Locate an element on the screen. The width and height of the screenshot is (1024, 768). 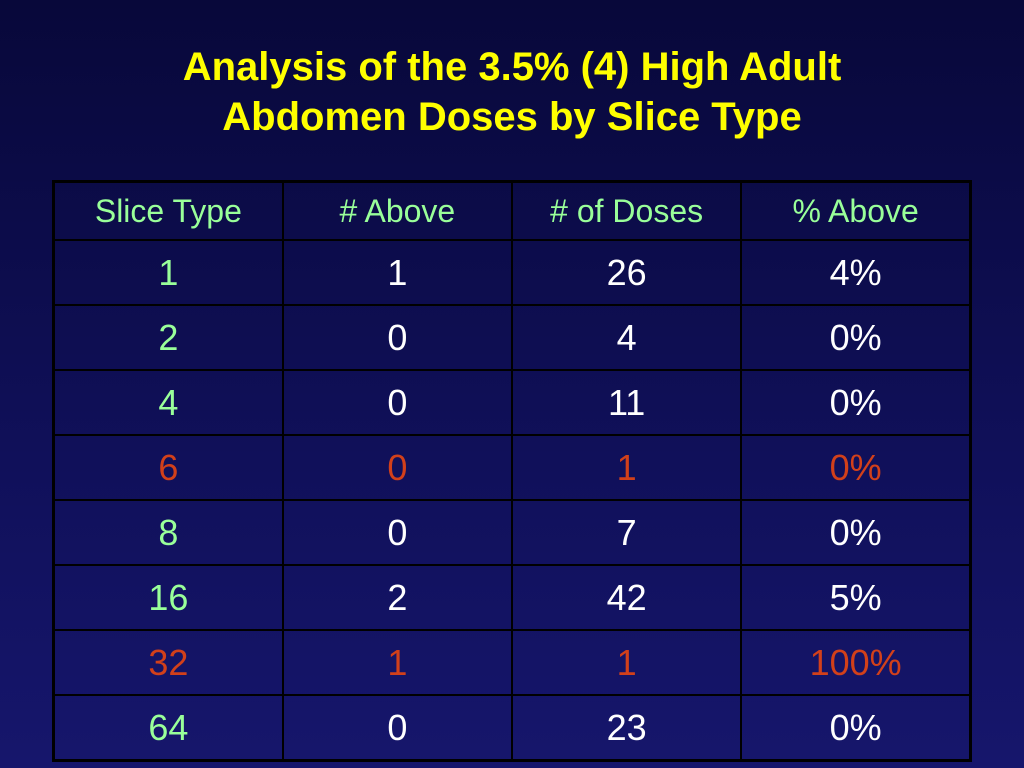
table-cell: 26 is located at coordinates (626, 272).